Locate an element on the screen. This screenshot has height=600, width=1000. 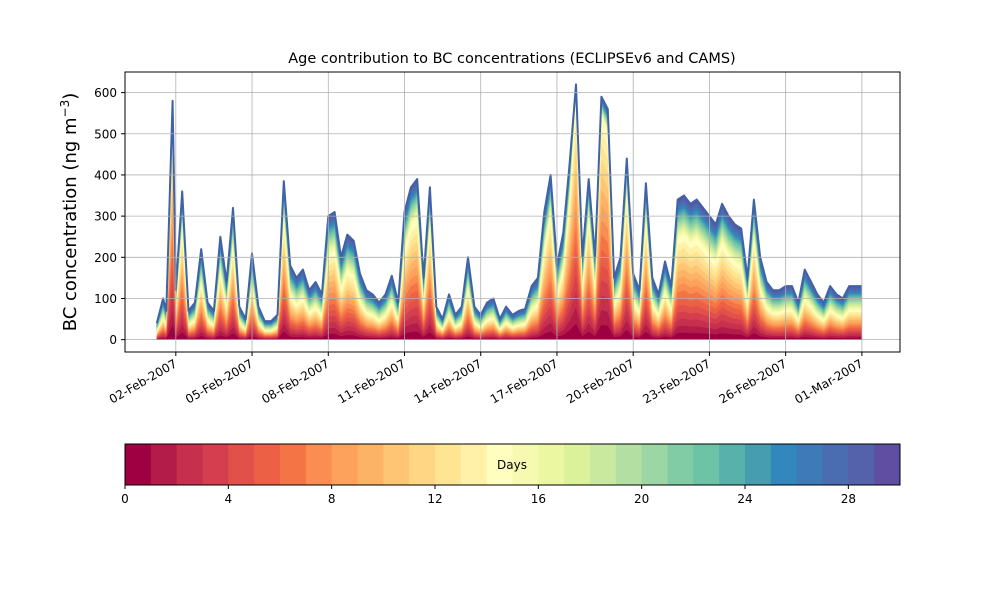
y-tick-label: 100 is located at coordinates (105, 299).